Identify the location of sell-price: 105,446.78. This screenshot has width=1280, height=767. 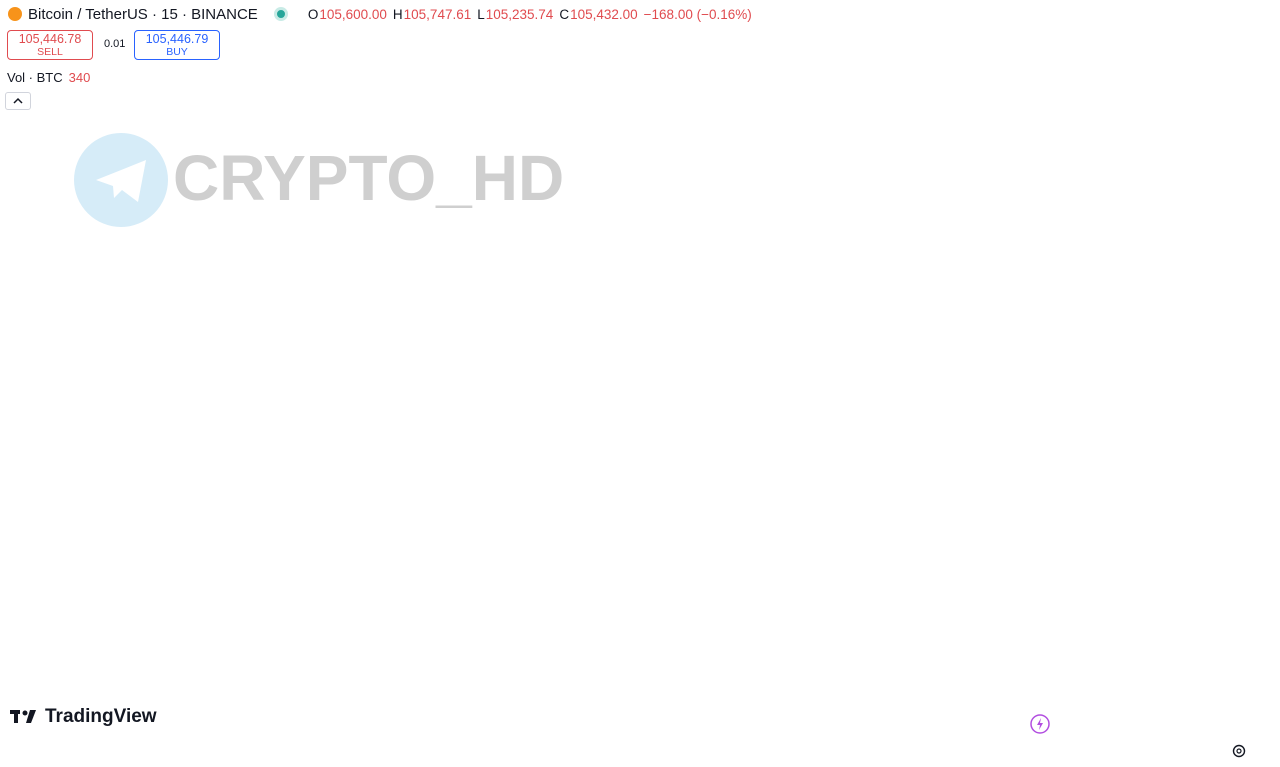
(50, 39).